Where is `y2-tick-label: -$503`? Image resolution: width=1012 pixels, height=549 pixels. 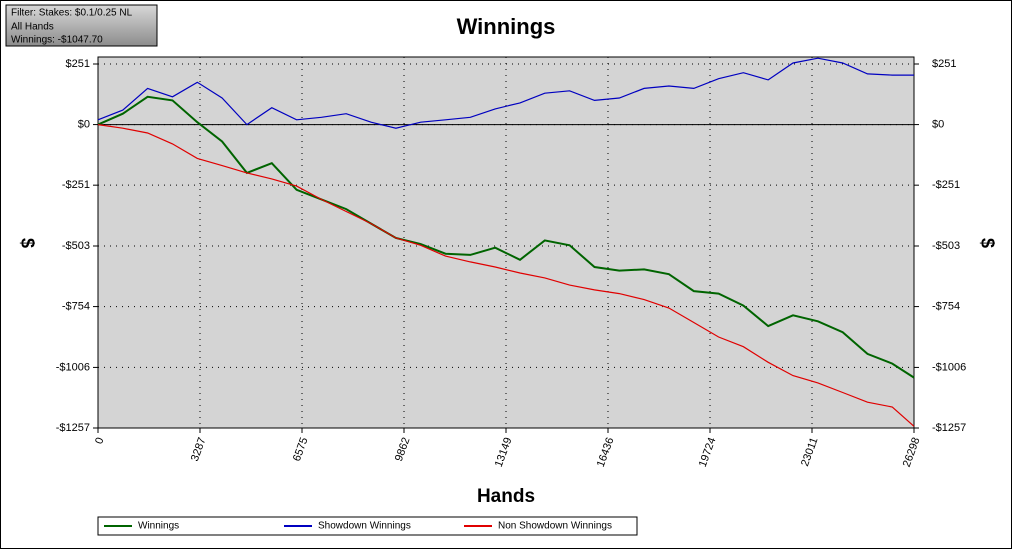 y2-tick-label: -$503 is located at coordinates (946, 246).